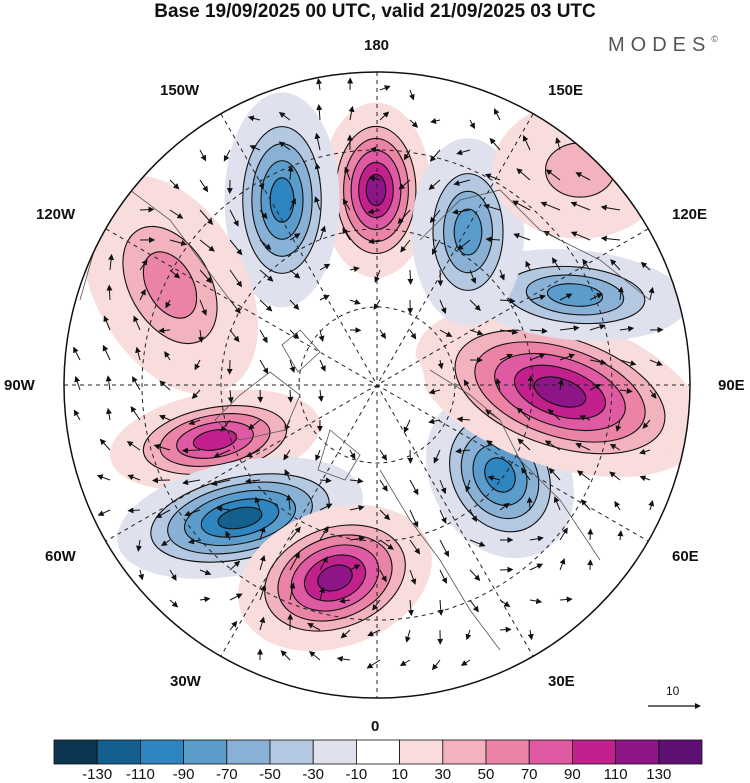  I want to click on colorbar, so click(378, 752).